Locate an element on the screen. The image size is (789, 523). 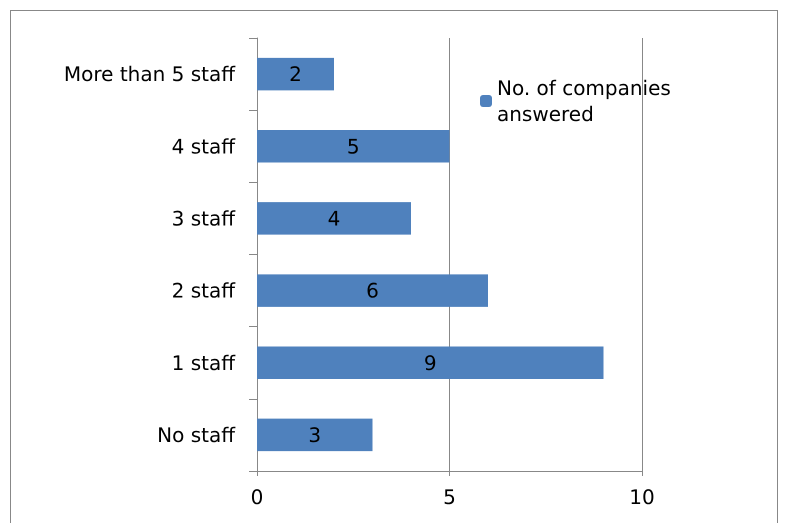
y-tick-label: No staff is located at coordinates (196, 434).